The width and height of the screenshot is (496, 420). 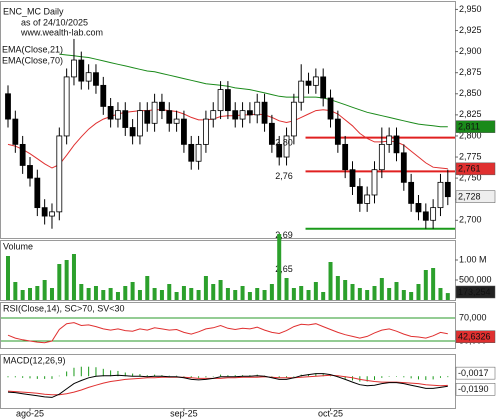 I want to click on y-tick-label: 2,900, so click(x=470, y=51).